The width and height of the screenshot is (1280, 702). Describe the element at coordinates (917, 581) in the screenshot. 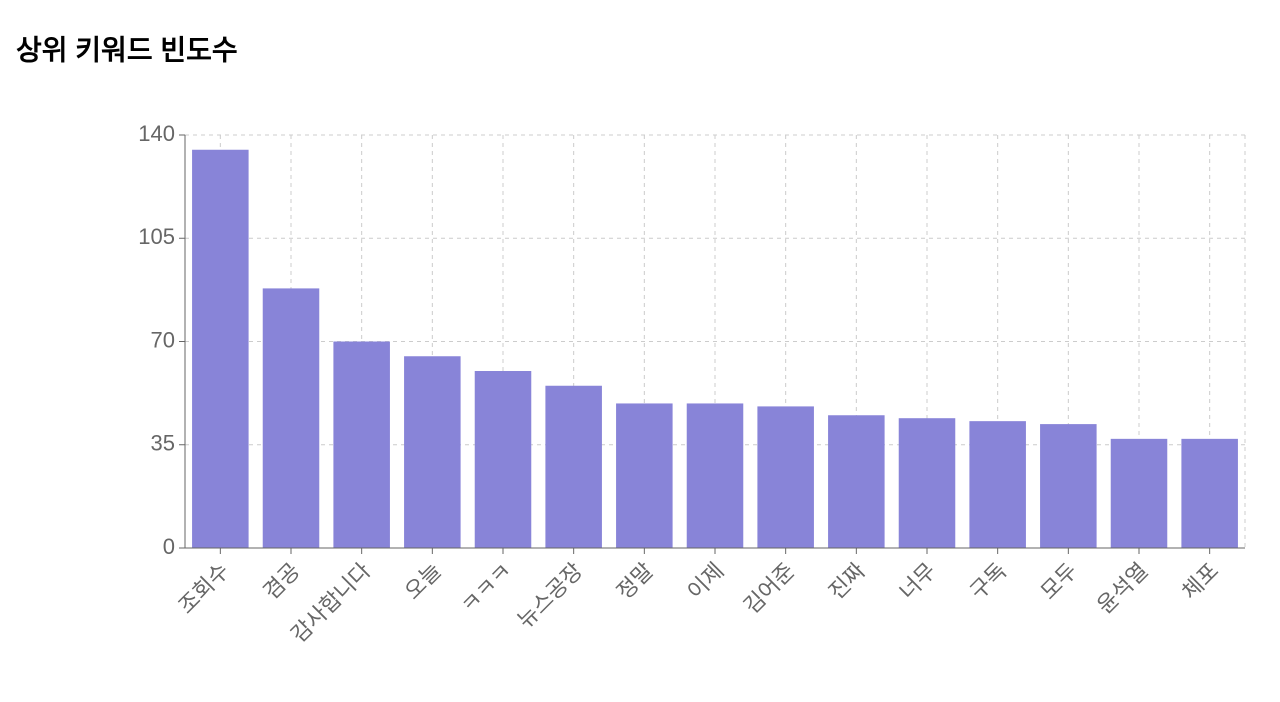

I see `x-tick-label: 너무` at that location.